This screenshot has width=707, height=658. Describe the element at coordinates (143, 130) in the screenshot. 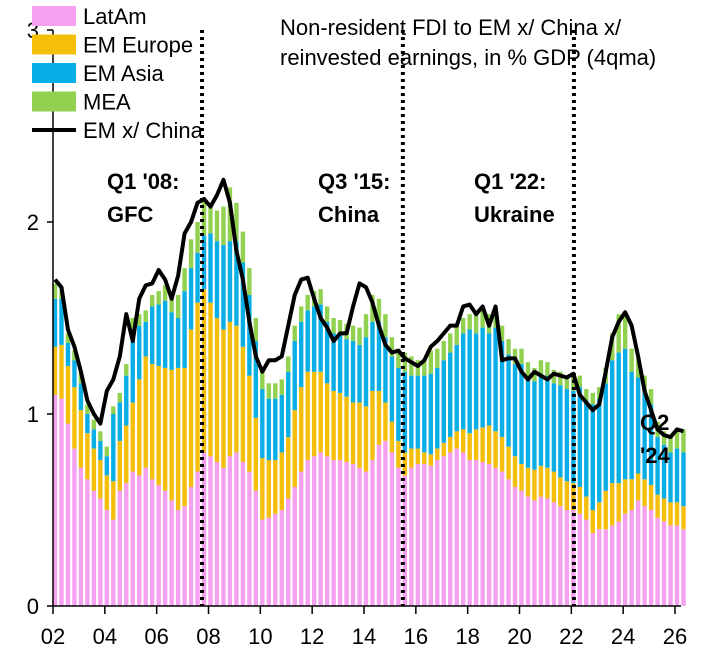

I see `legend-label-em-x-china: EM x/ China` at that location.